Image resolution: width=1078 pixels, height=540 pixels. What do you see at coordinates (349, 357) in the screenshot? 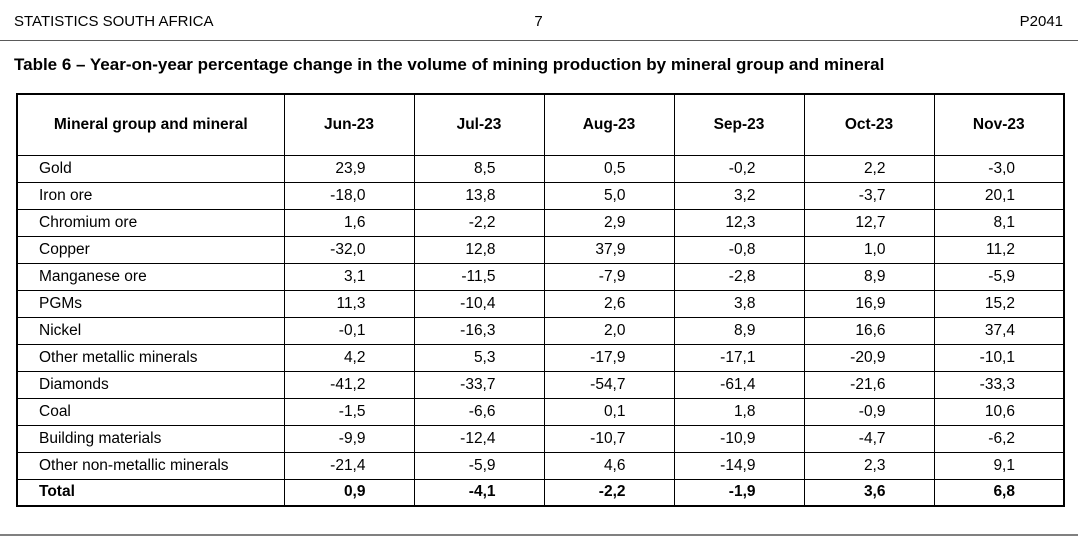
I see `row-value: 4,2` at bounding box center [349, 357].